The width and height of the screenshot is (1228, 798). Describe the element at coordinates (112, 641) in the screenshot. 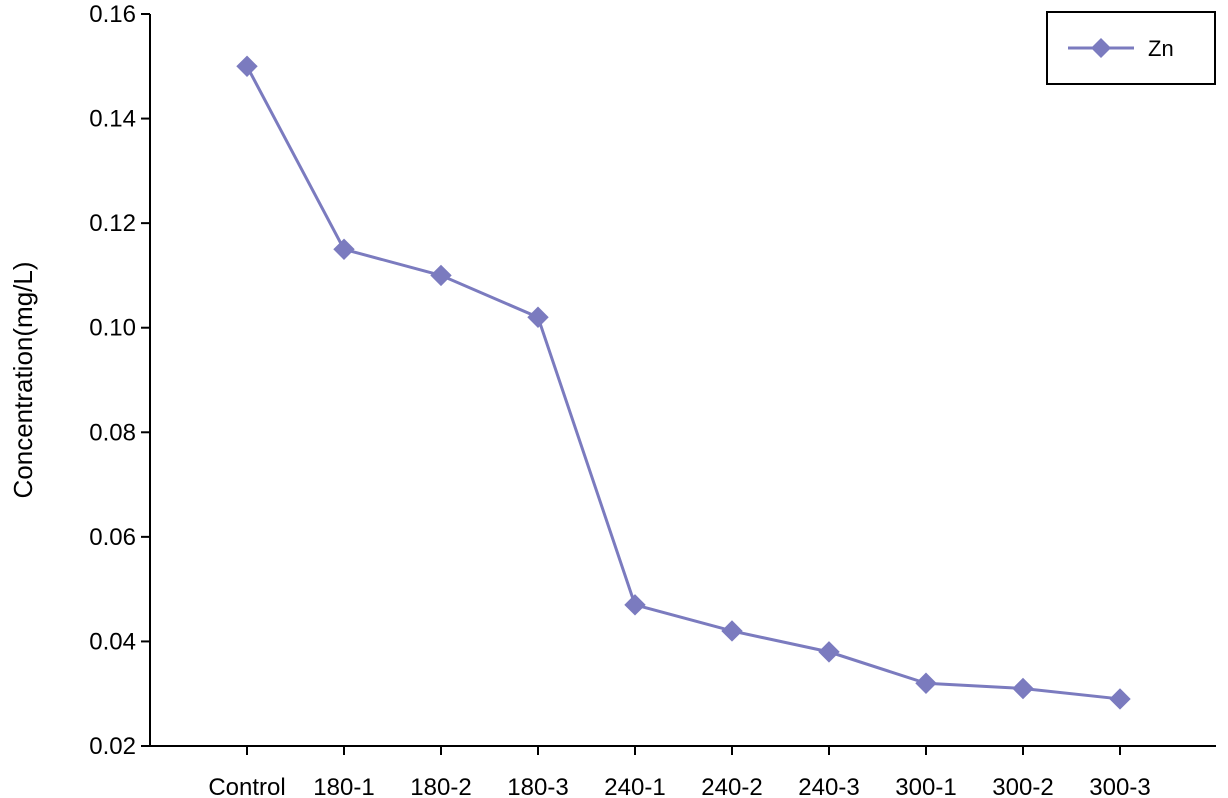

I see `y-tick-label: 0.04` at that location.